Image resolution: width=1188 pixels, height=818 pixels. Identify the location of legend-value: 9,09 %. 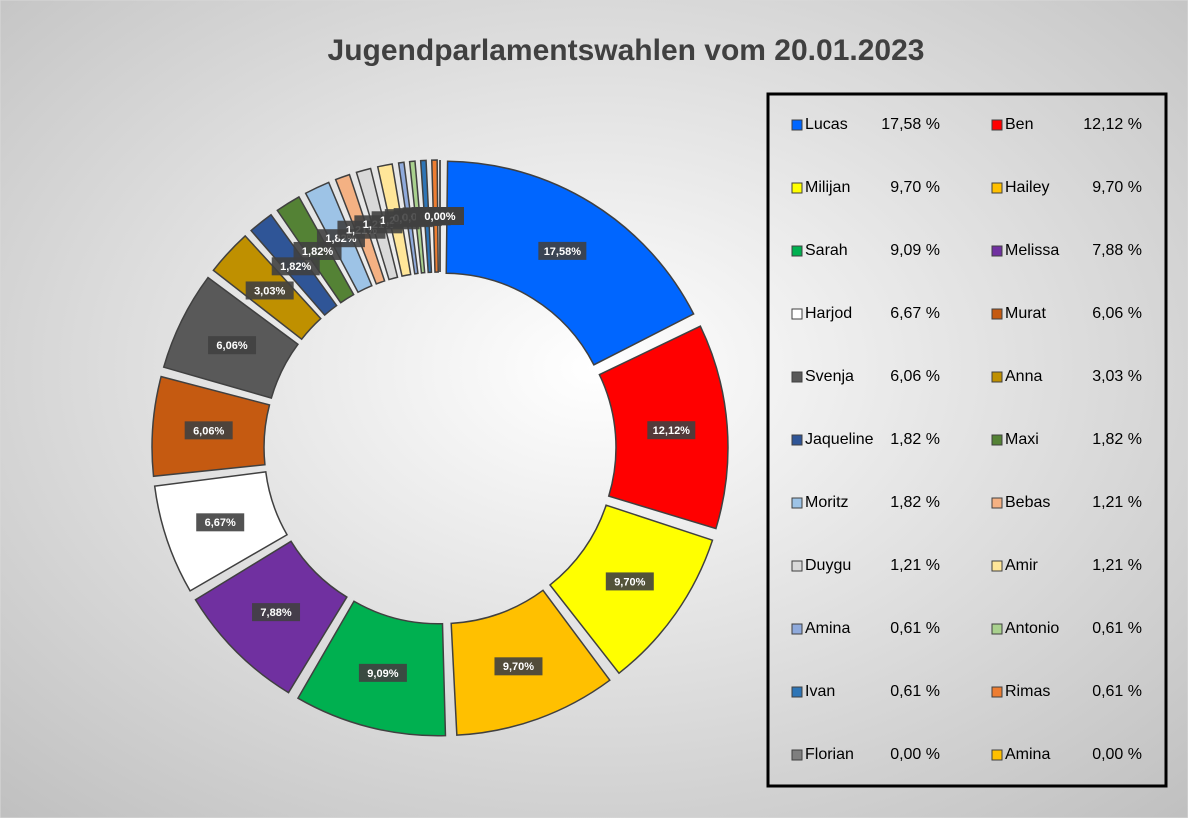
(915, 250).